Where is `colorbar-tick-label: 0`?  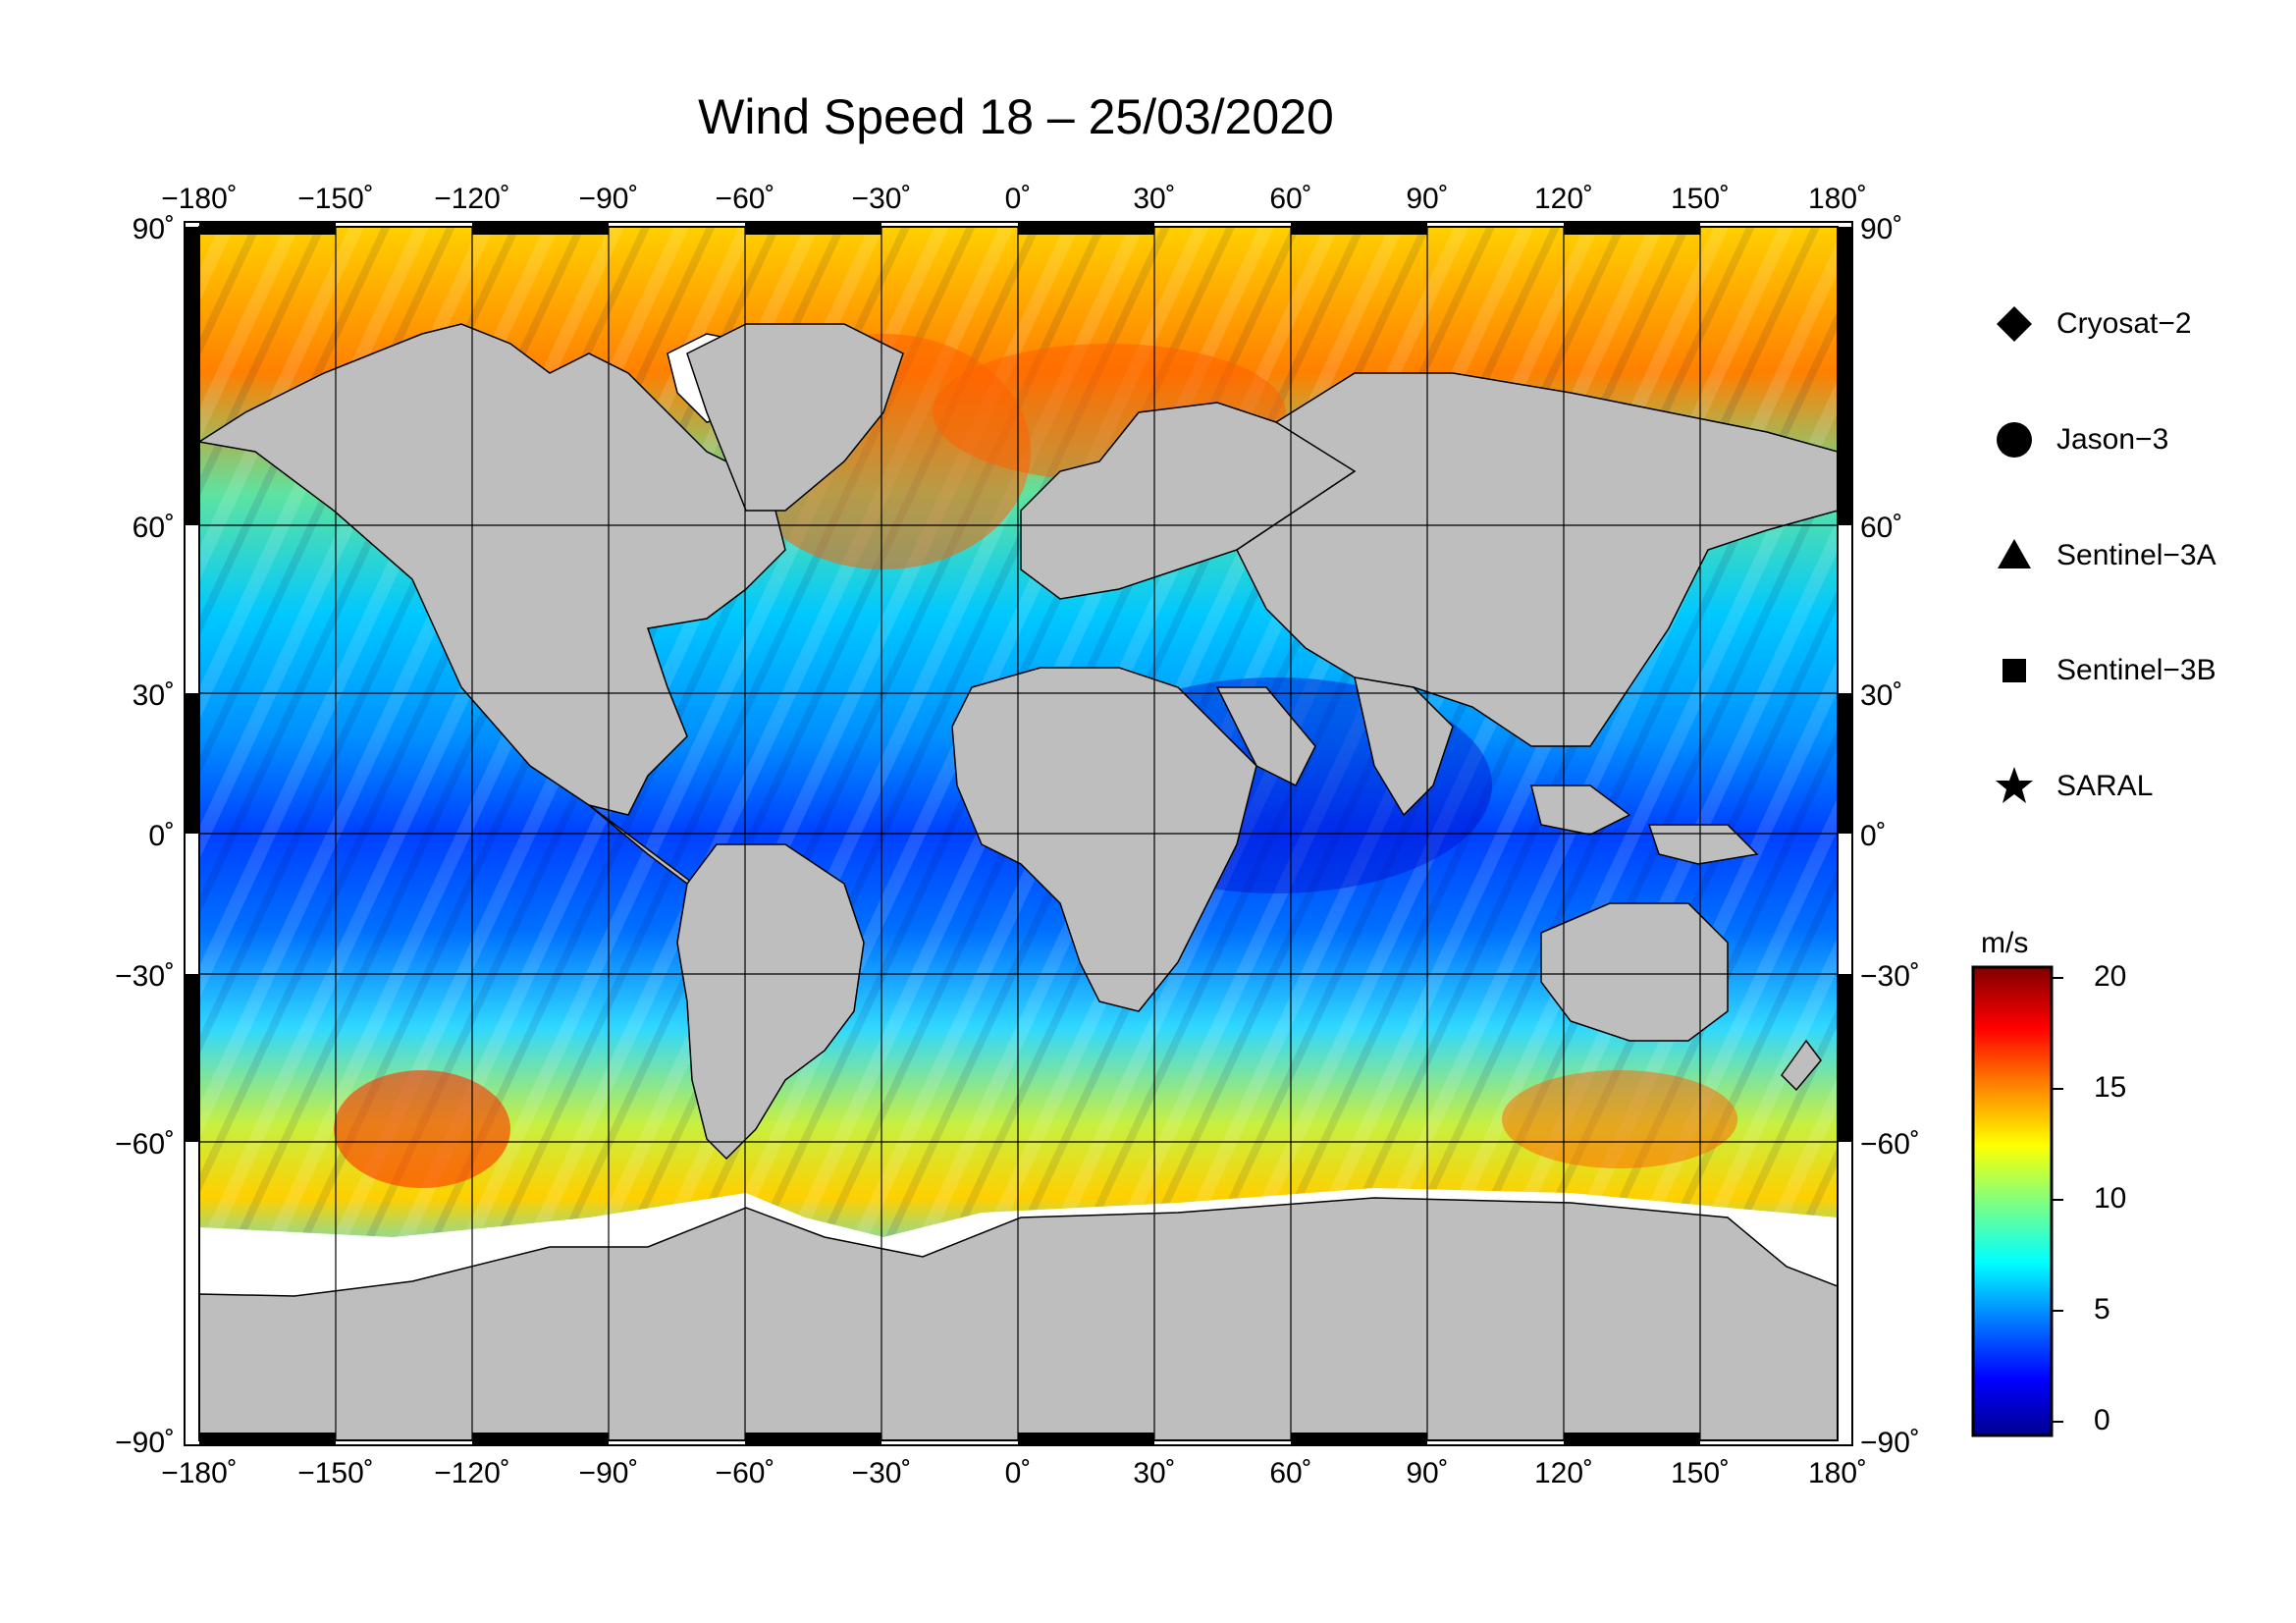 colorbar-tick-label: 0 is located at coordinates (2102, 1420).